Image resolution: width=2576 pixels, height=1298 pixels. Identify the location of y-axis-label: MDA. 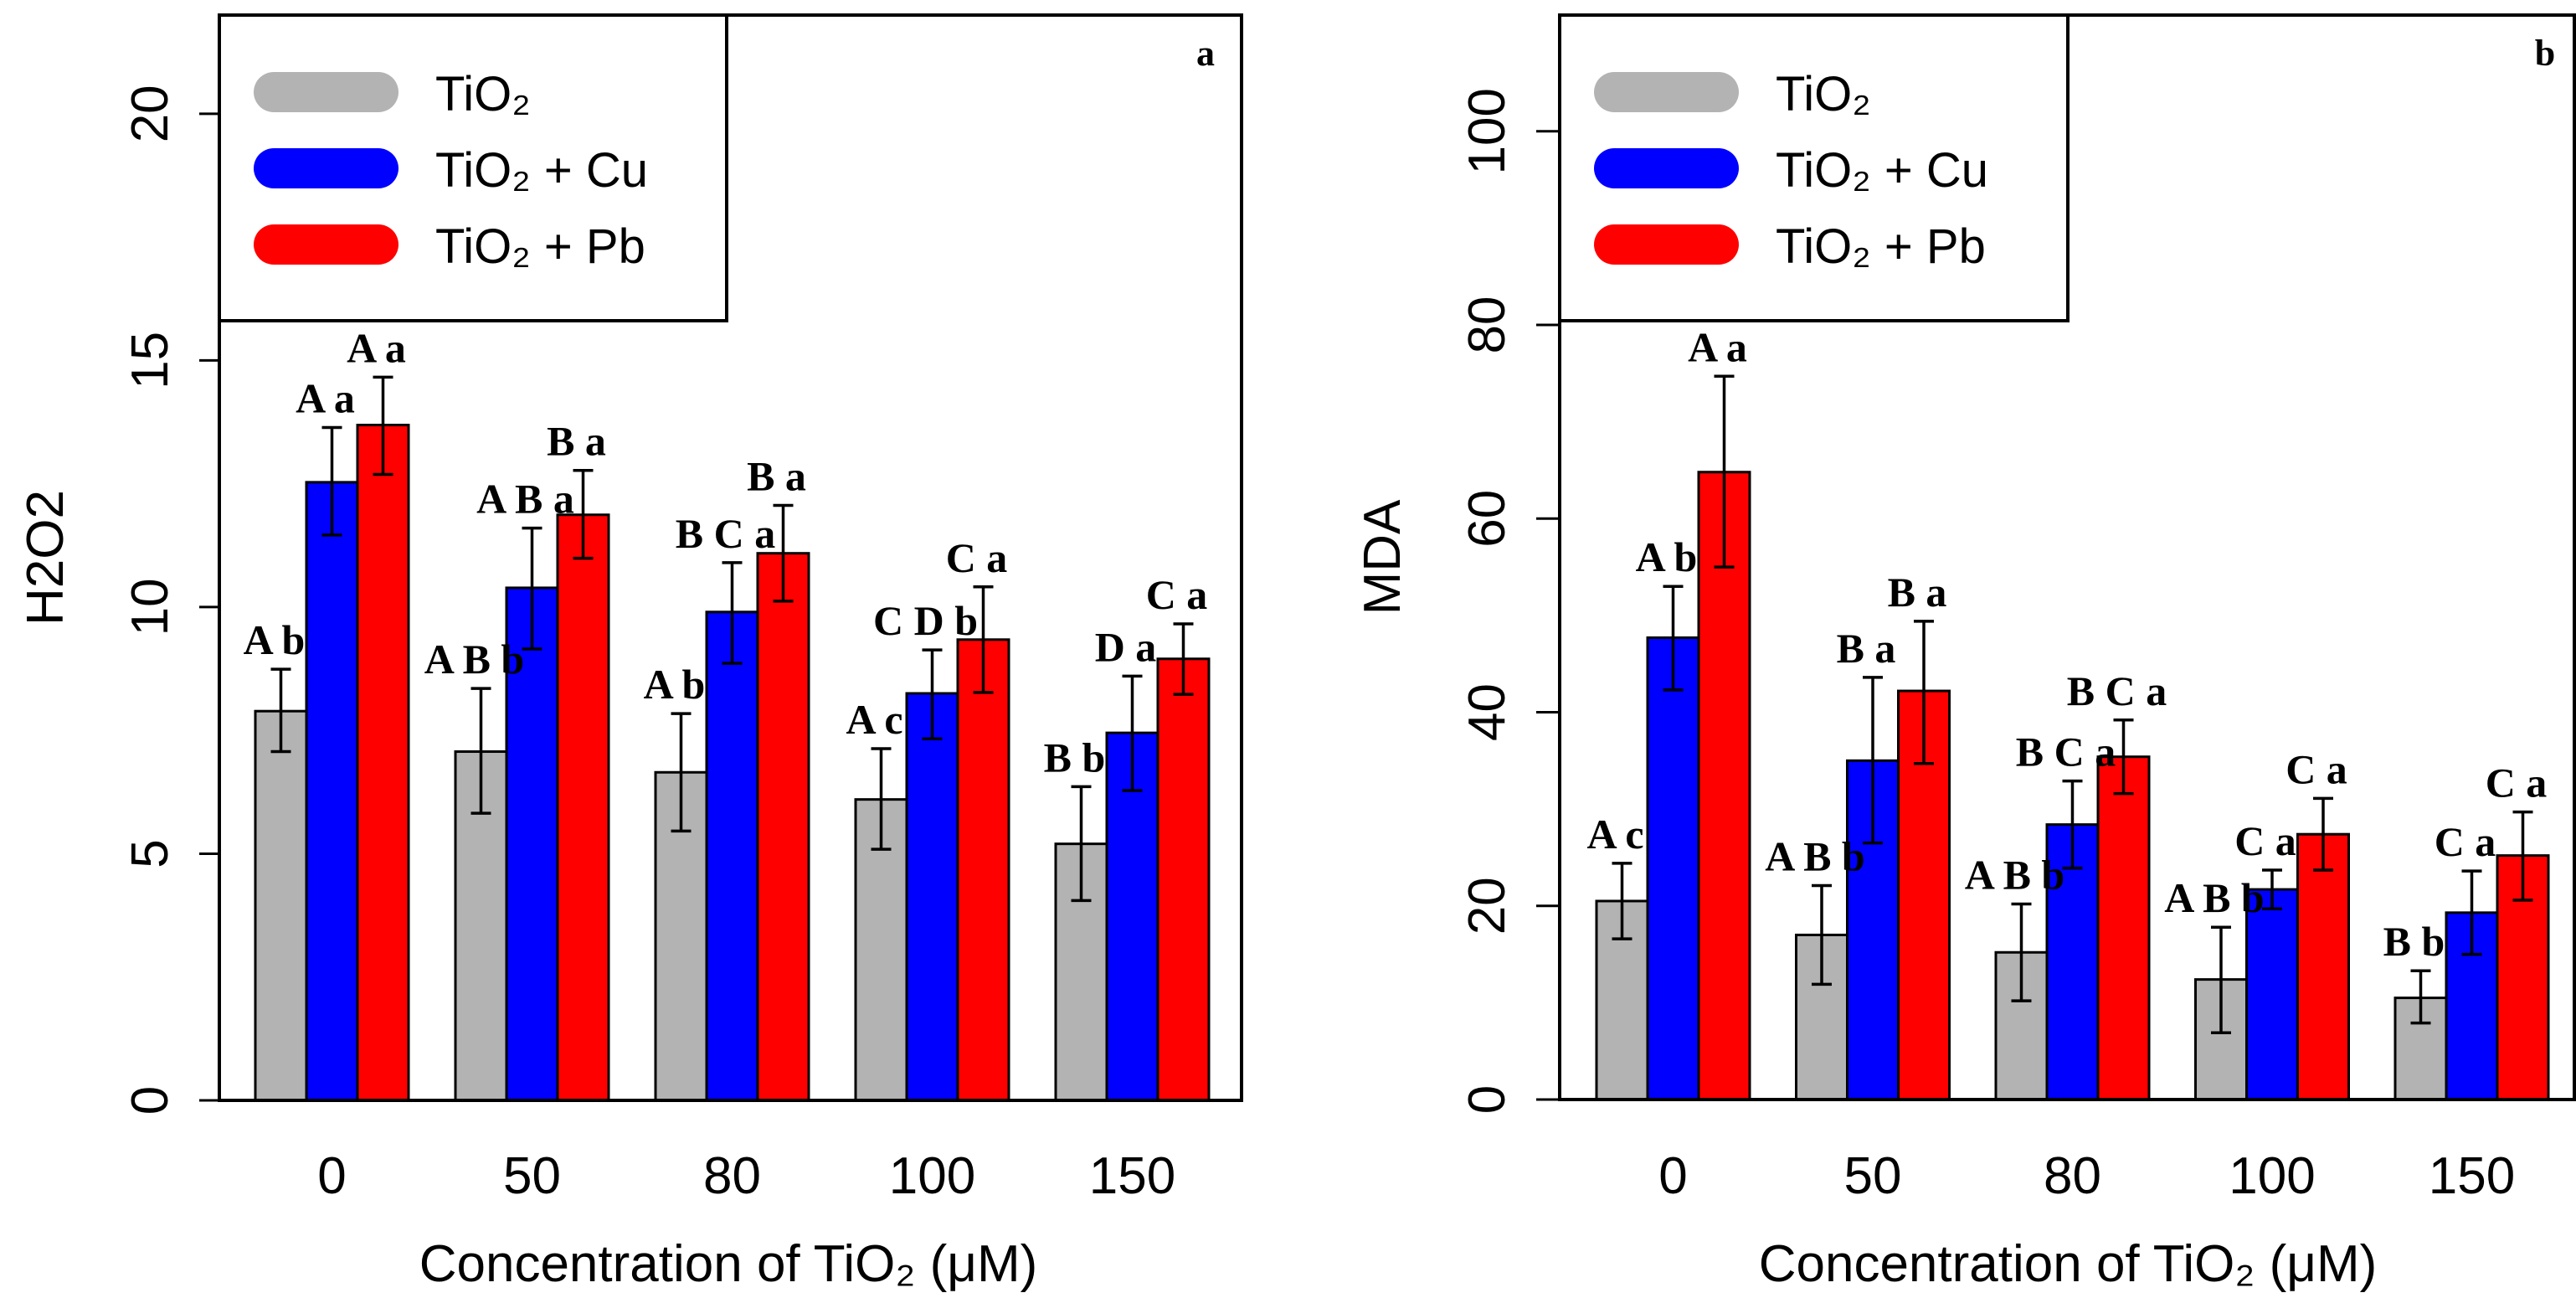
(1383, 557).